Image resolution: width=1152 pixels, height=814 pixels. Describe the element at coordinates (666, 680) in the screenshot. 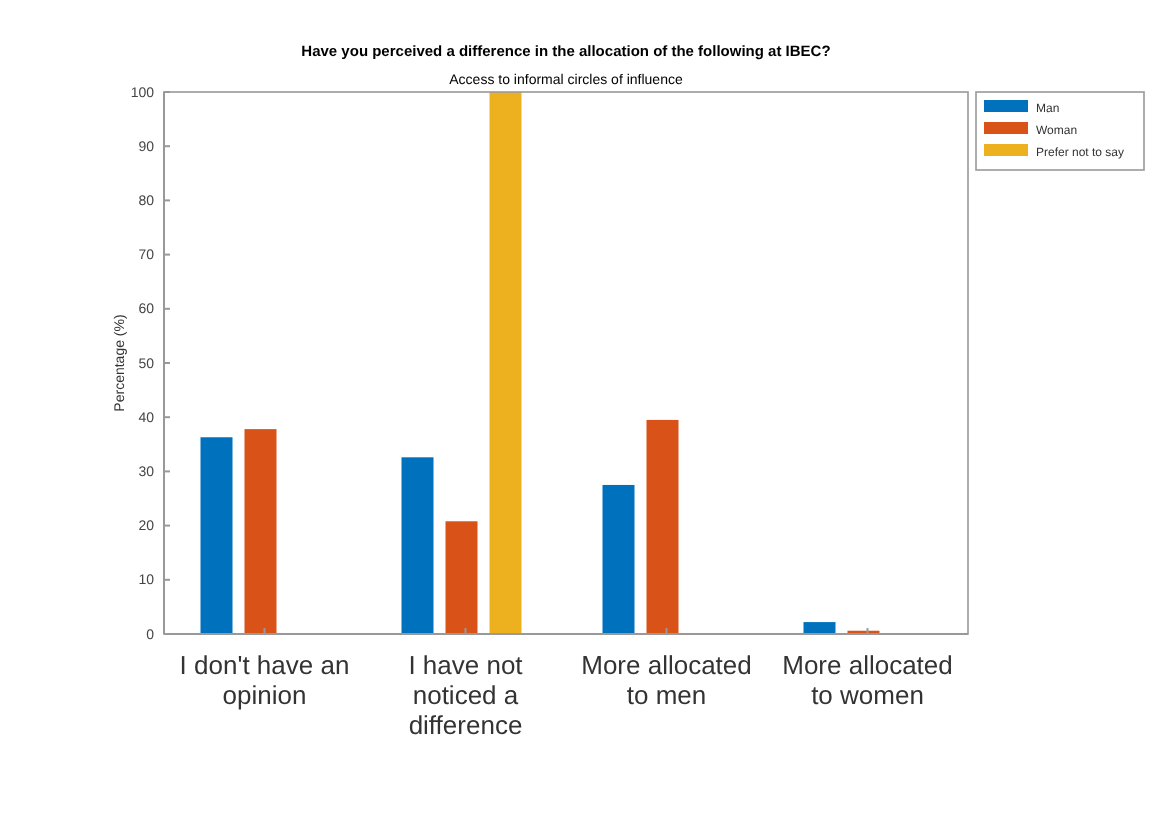

I see `x-tick-label: More allocated to men` at that location.